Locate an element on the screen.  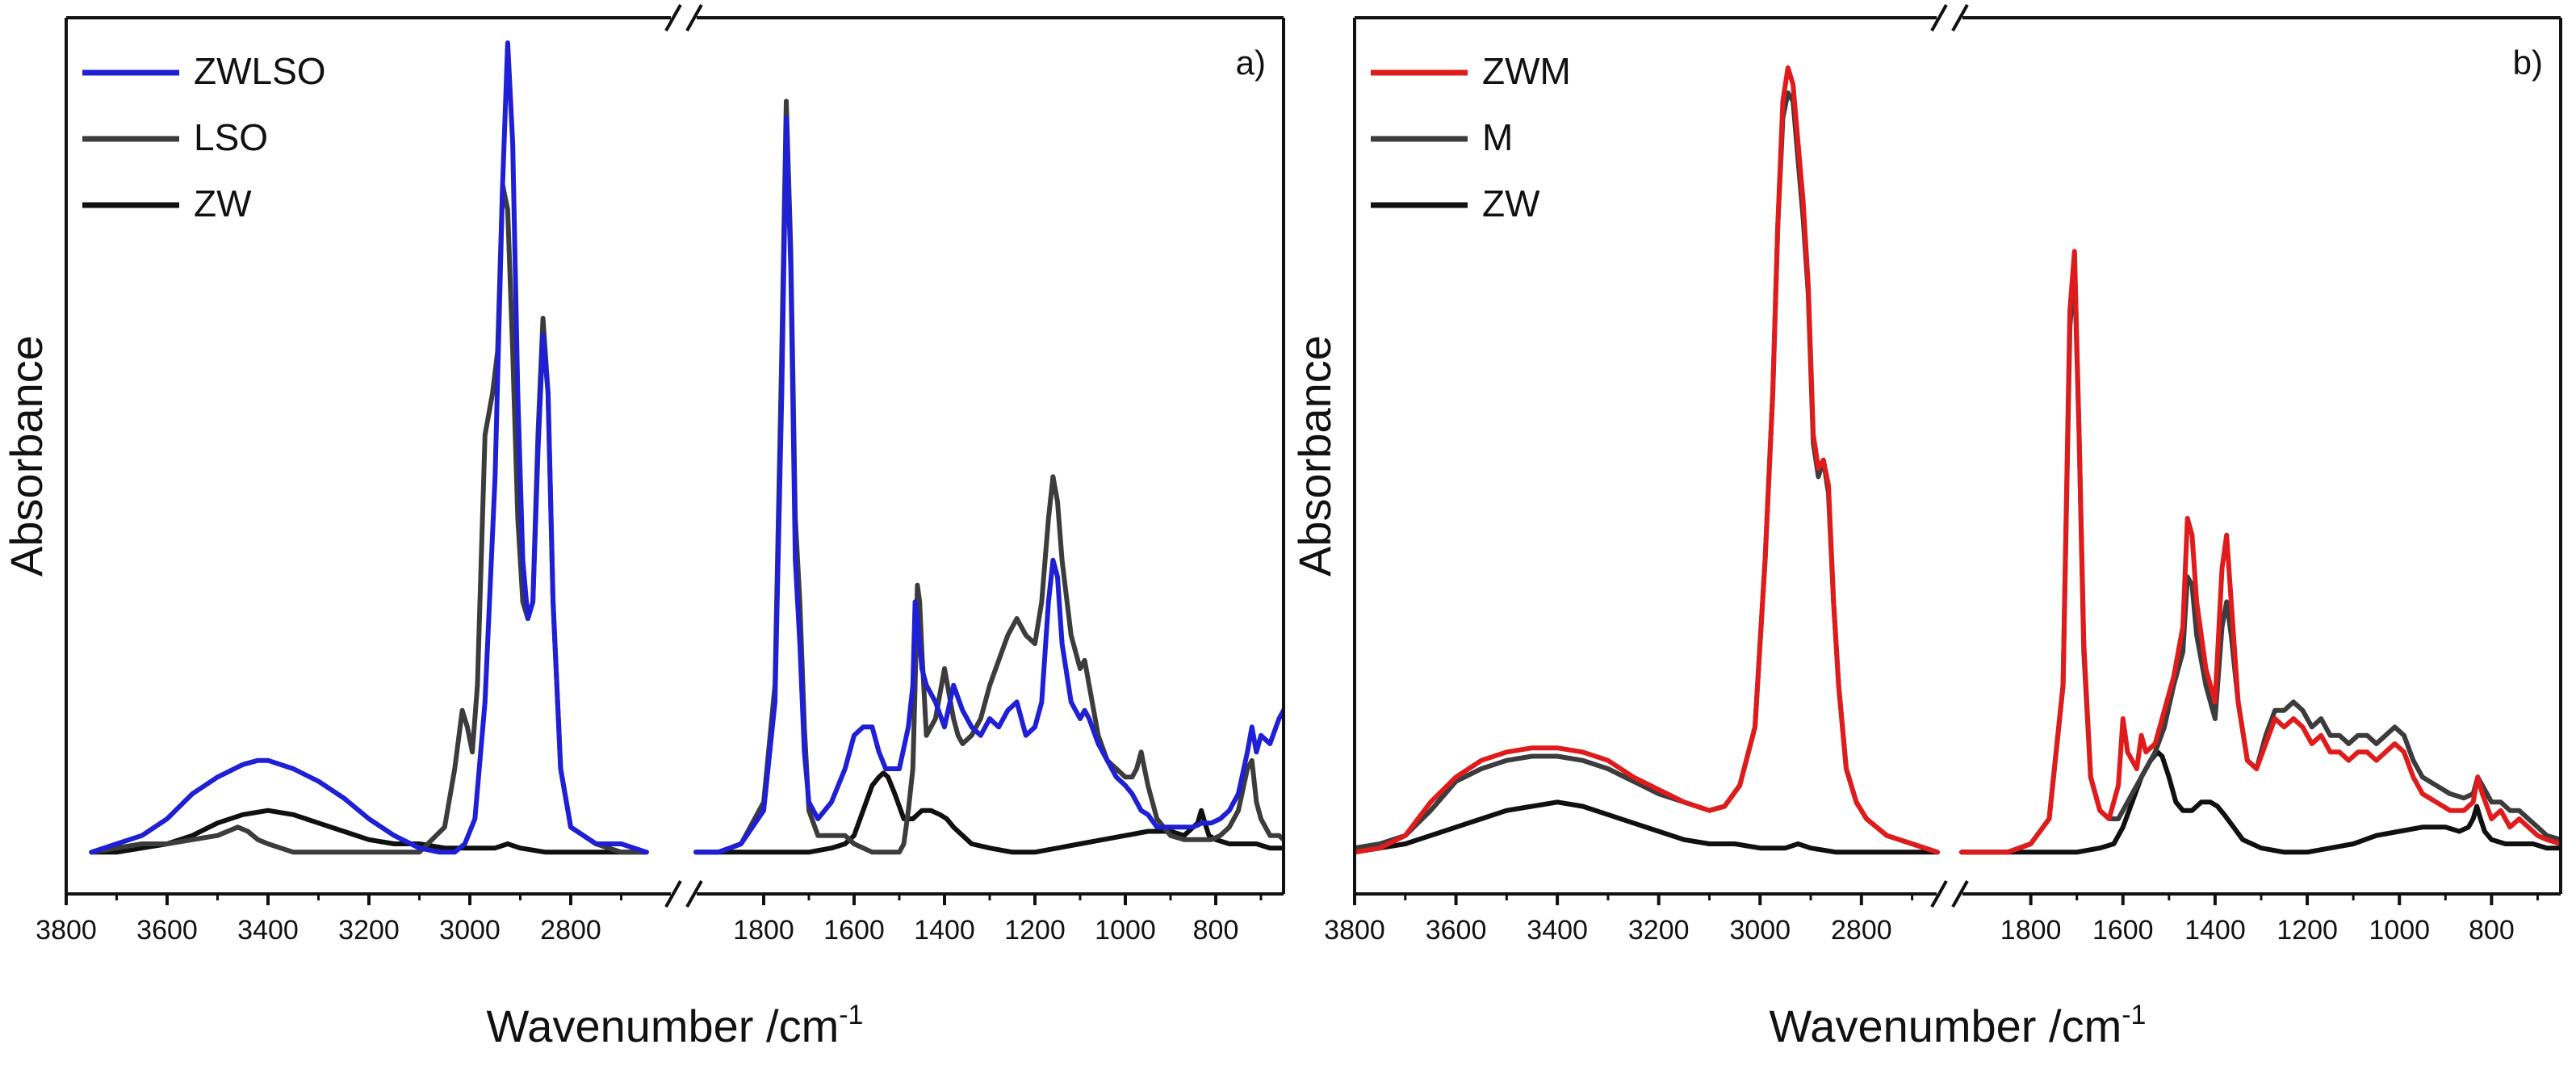
series-line-m-low is located at coordinates (2260, 560).